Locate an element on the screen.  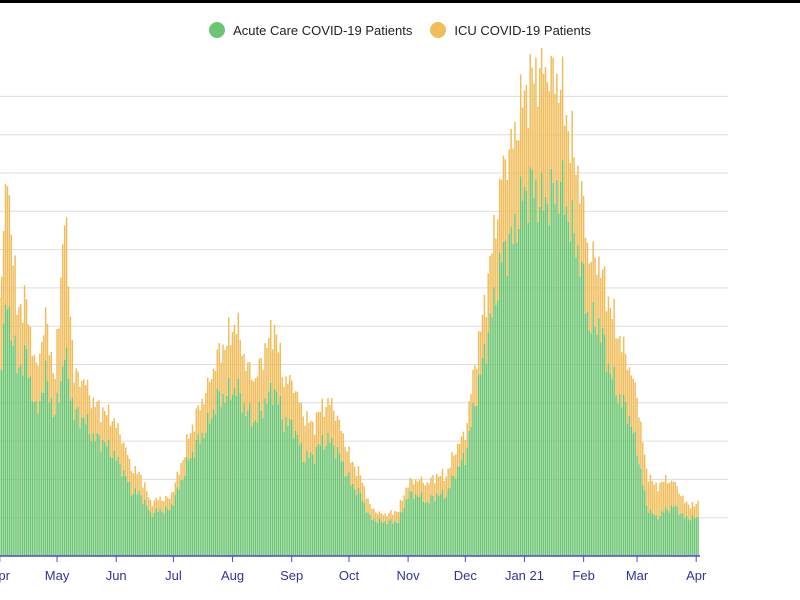
legend-item-acute-care: Acute Care COVID-19 Patients is located at coordinates (310, 30).